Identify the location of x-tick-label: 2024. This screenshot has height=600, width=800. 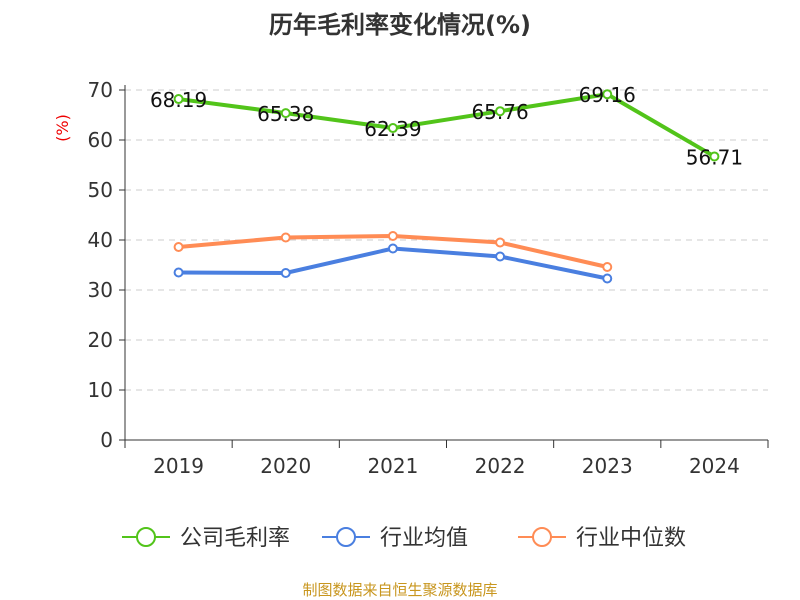
(714, 466).